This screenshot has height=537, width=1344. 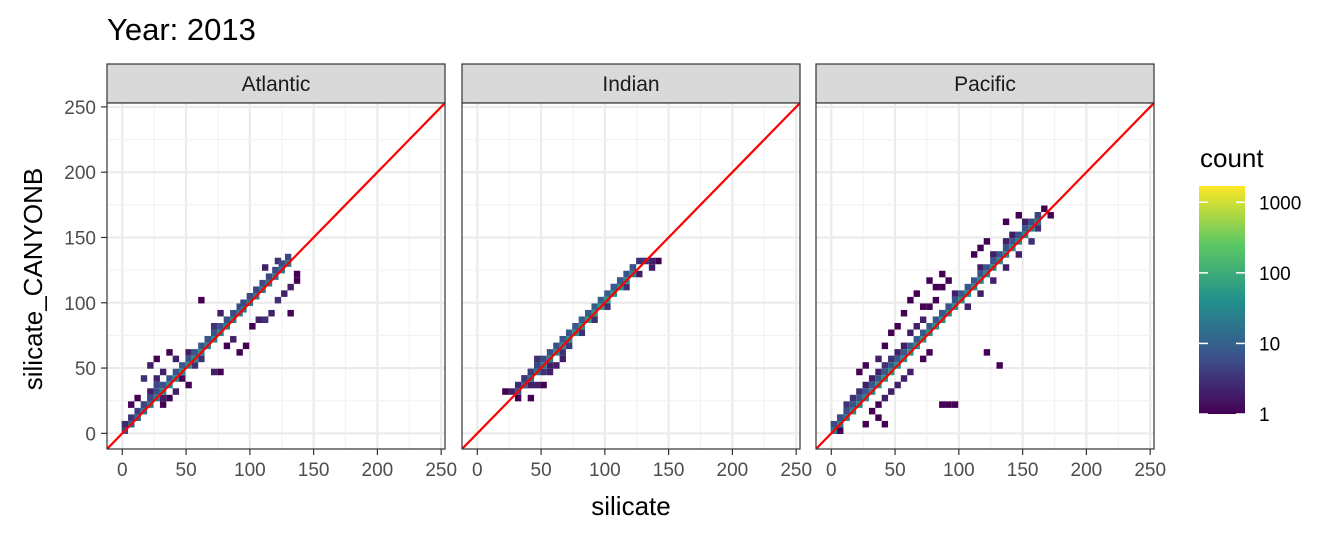 What do you see at coordinates (276, 83) in the screenshot?
I see `facet-strip` at bounding box center [276, 83].